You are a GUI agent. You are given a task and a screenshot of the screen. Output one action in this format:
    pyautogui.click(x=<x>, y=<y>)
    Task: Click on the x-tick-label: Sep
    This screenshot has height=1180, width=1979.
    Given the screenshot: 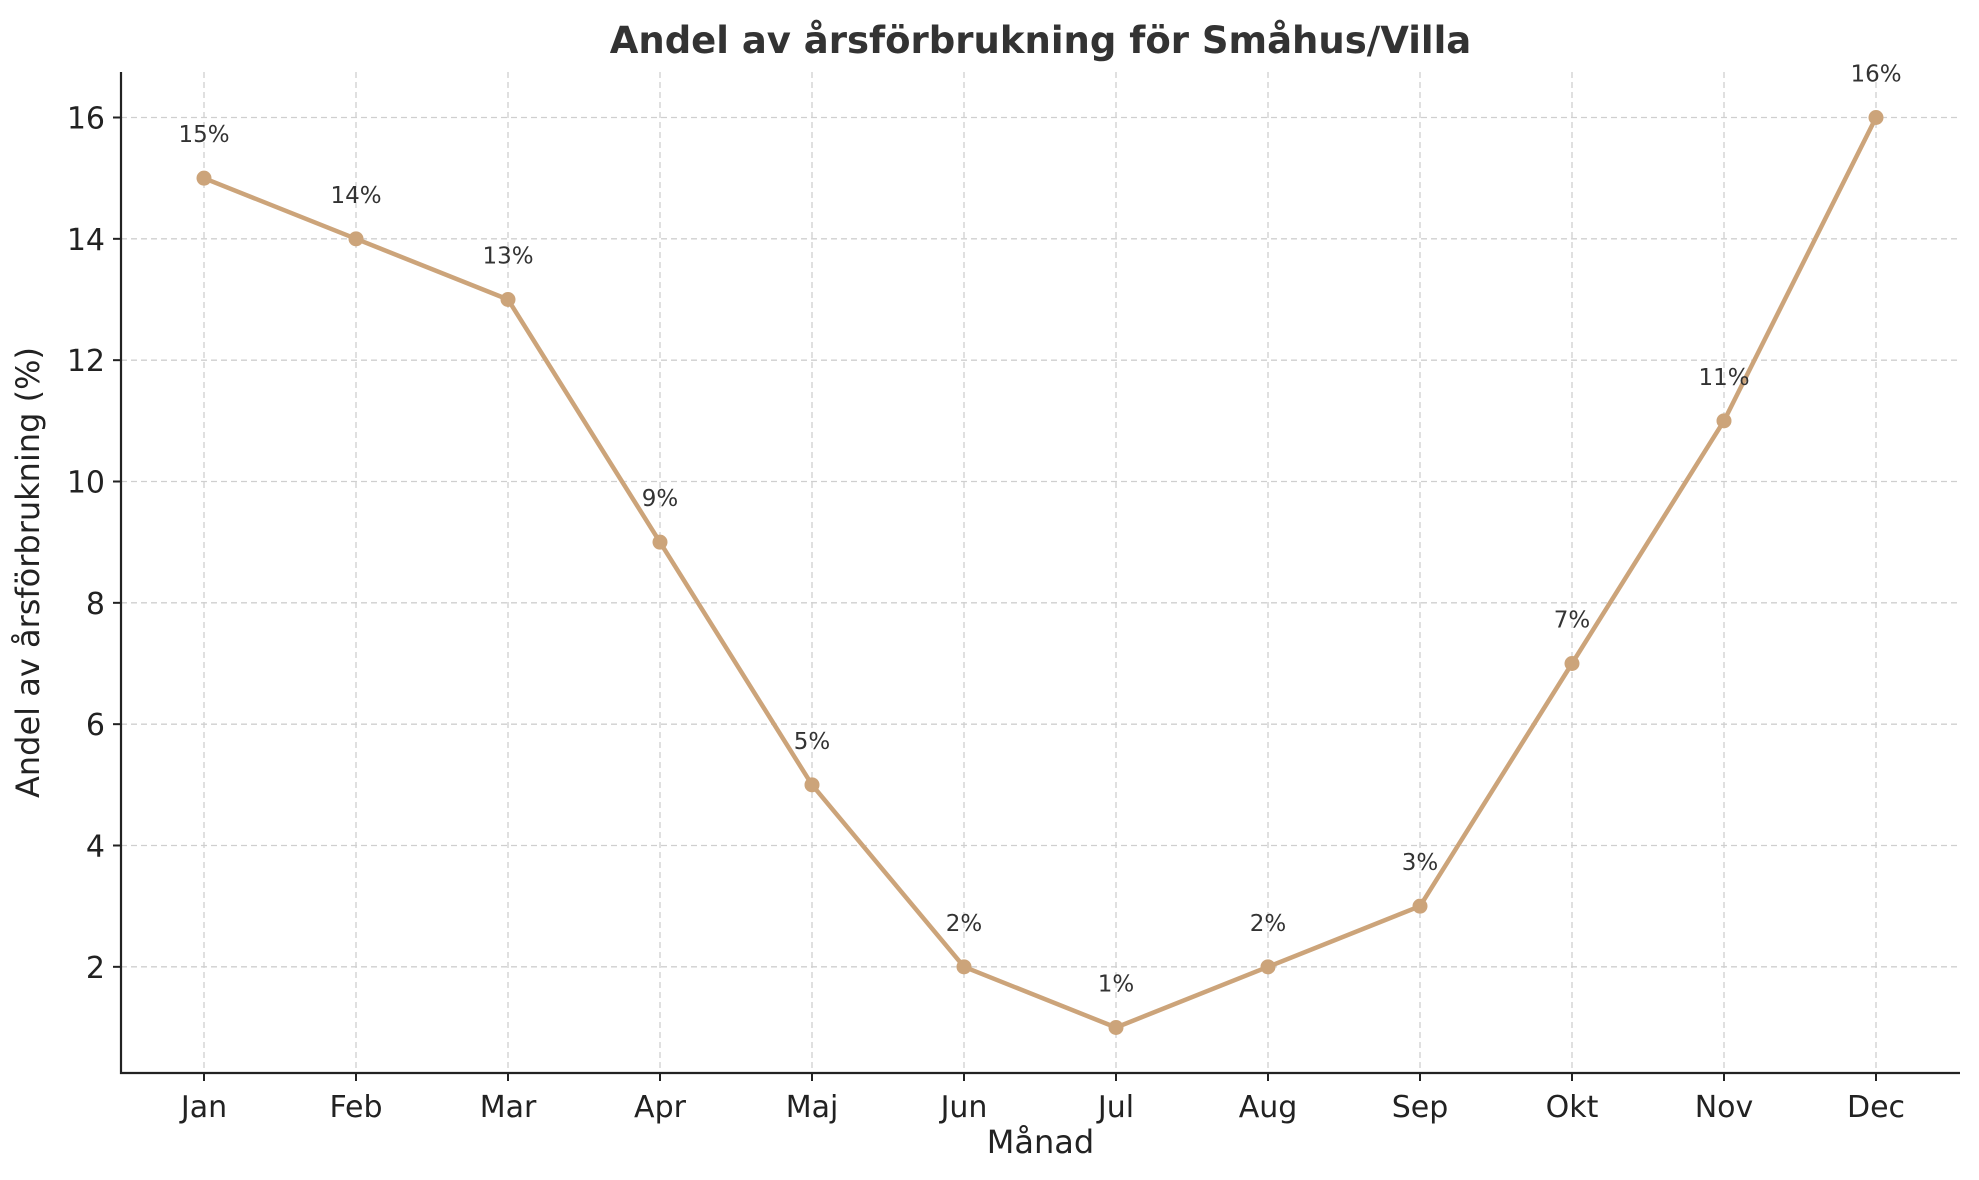 What is the action you would take?
    pyautogui.click(x=1420, y=1107)
    